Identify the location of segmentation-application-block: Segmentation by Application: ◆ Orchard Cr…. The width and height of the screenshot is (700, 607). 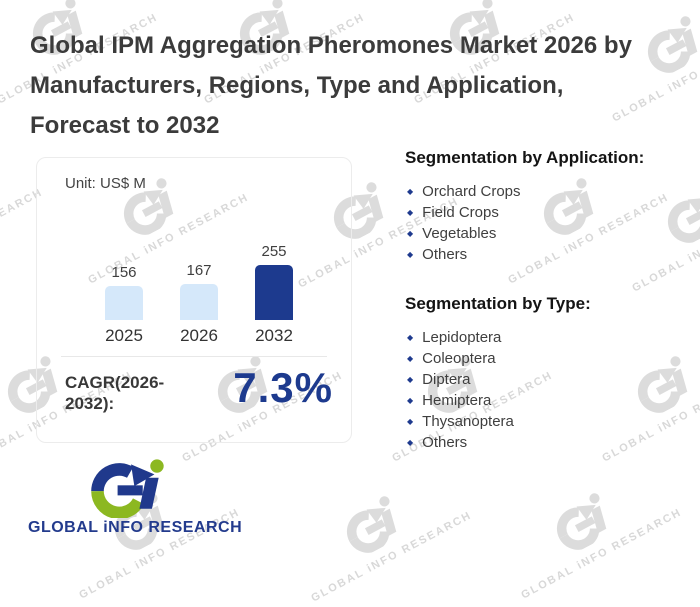
(547, 206).